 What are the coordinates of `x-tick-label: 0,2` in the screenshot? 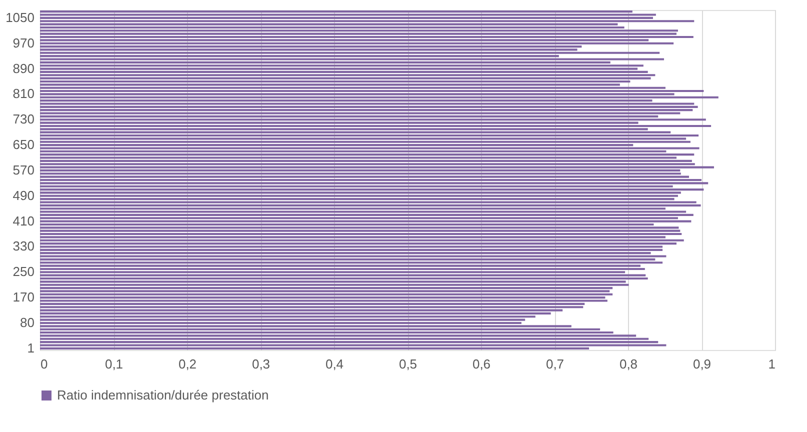 It's located at (187, 364).